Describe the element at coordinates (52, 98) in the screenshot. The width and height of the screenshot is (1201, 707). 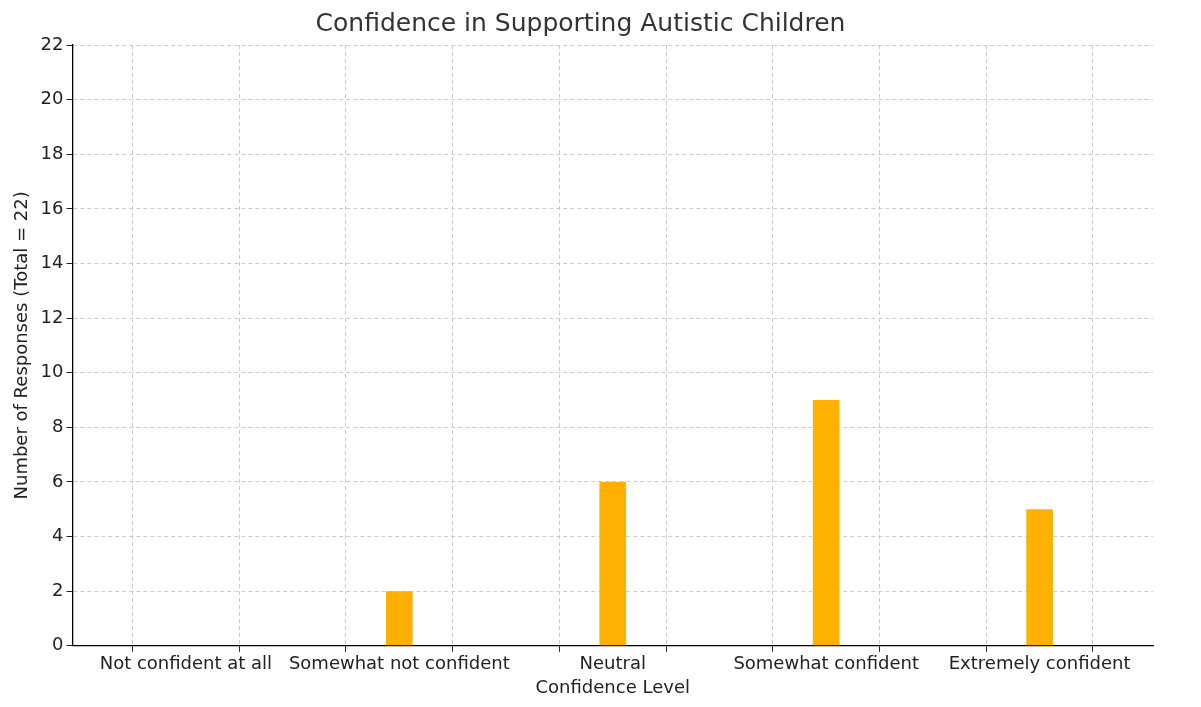
I see `y-tick-label: 20` at that location.